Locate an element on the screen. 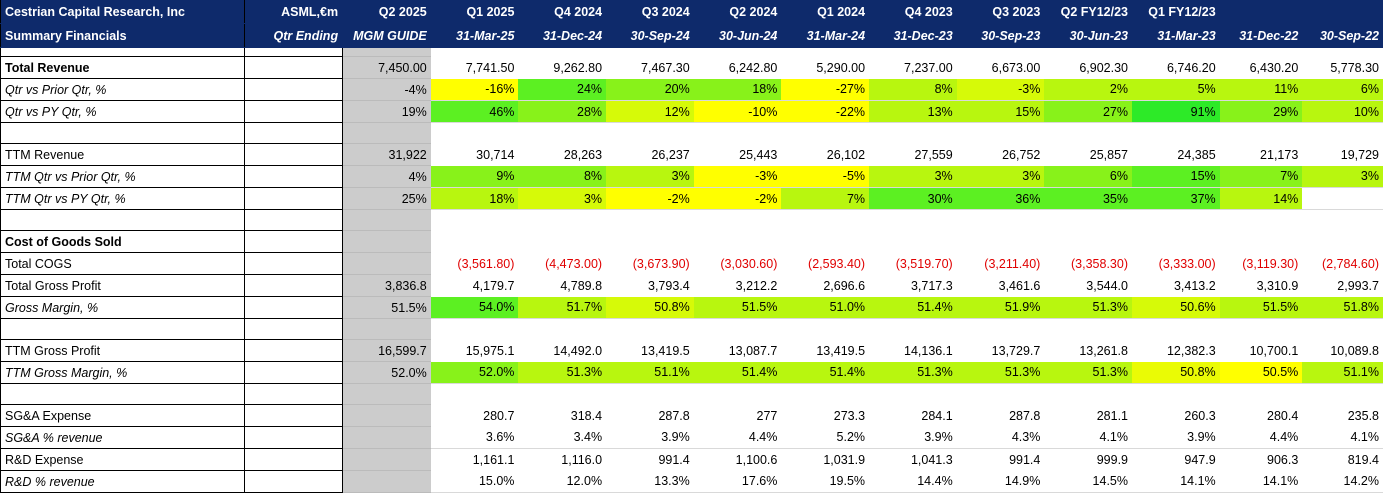  value-cell: 12% is located at coordinates (650, 112).